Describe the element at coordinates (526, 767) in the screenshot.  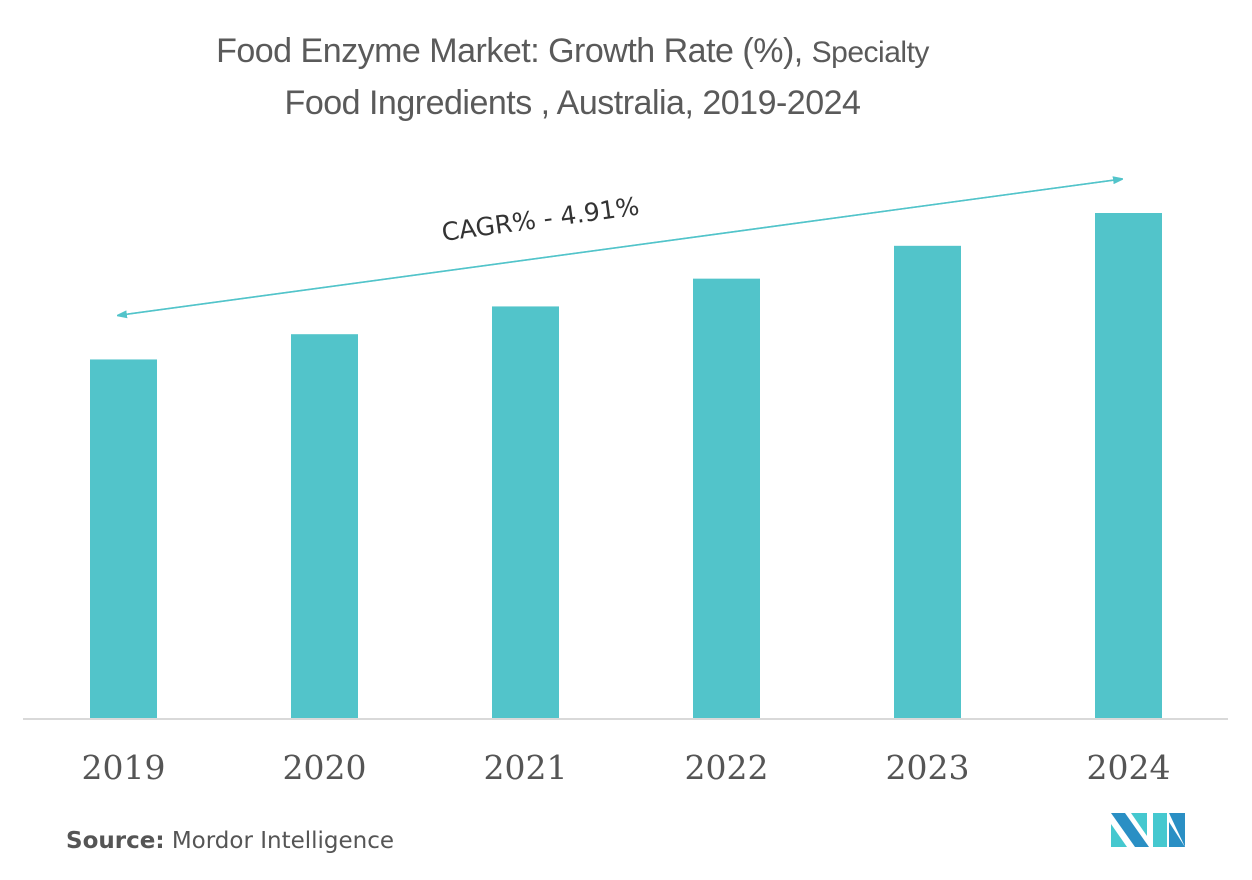
I see `x-tick-2021: 2021` at that location.